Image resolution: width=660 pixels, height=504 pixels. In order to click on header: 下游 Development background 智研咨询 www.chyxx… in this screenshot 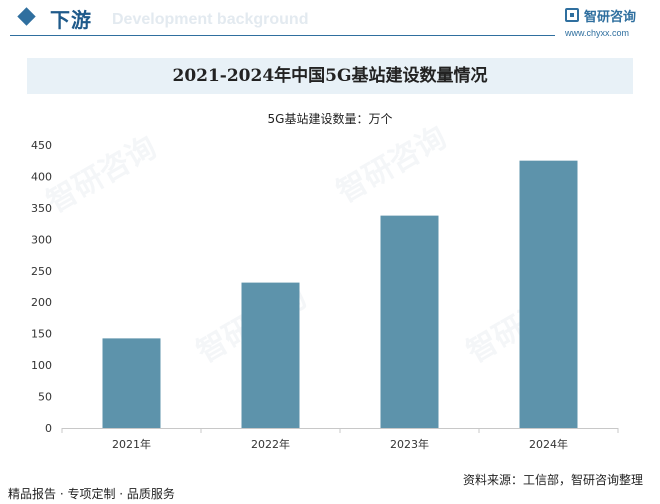, I will do `click(330, 22)`.